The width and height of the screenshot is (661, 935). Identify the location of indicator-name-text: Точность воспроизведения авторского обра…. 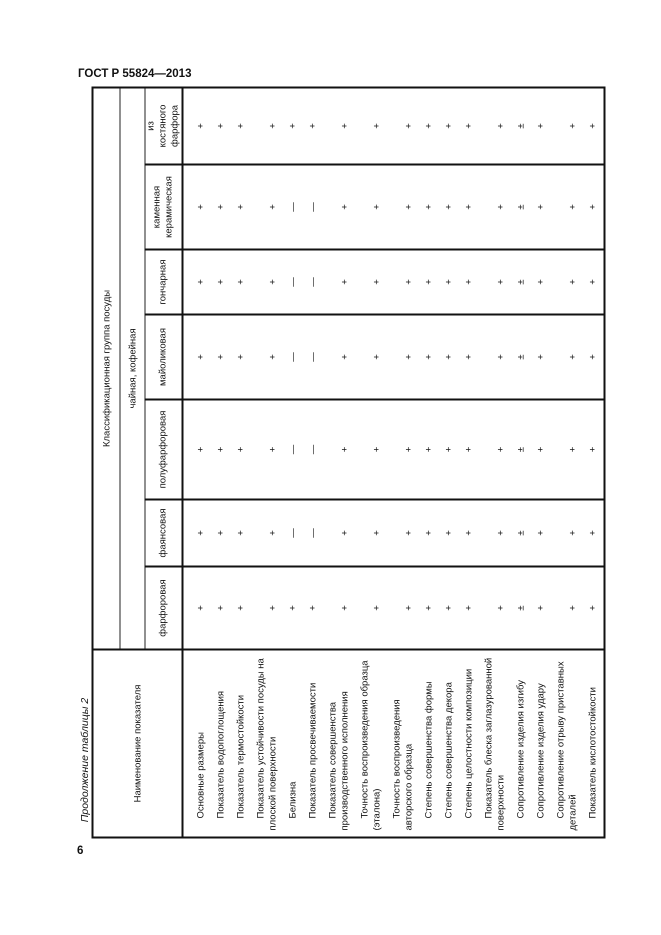
(402, 764).